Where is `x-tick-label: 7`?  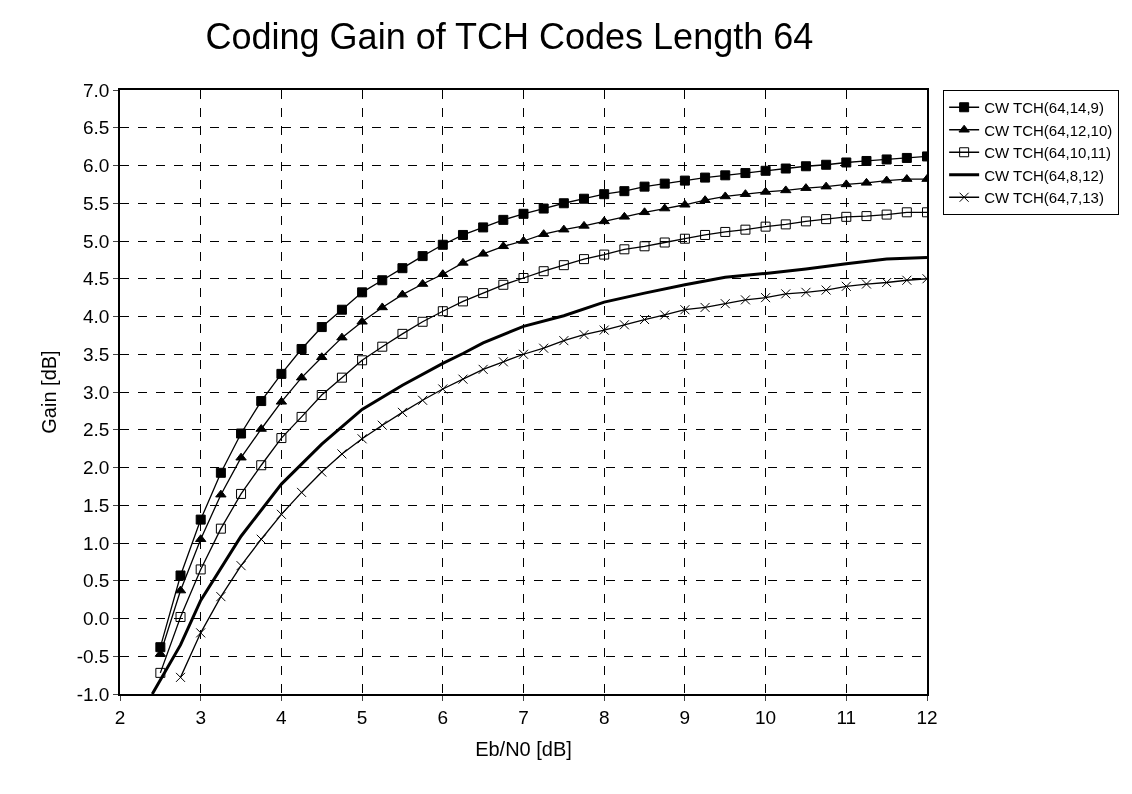 x-tick-label: 7 is located at coordinates (523, 717).